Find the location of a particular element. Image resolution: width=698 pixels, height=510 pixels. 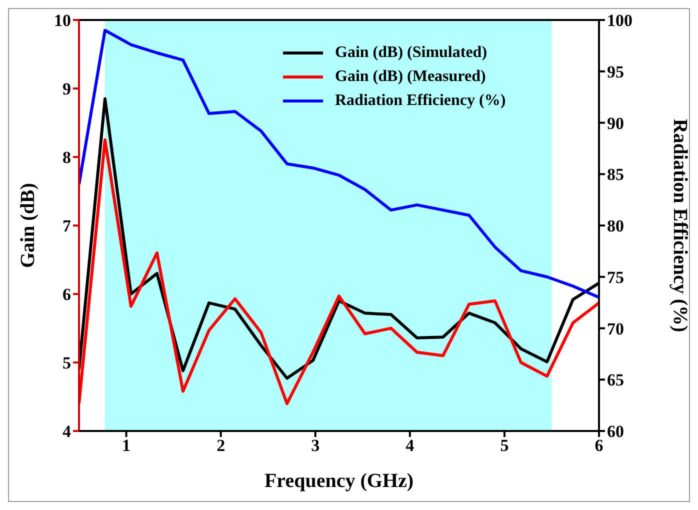

y2-tick-label: 85 is located at coordinates (615, 174).